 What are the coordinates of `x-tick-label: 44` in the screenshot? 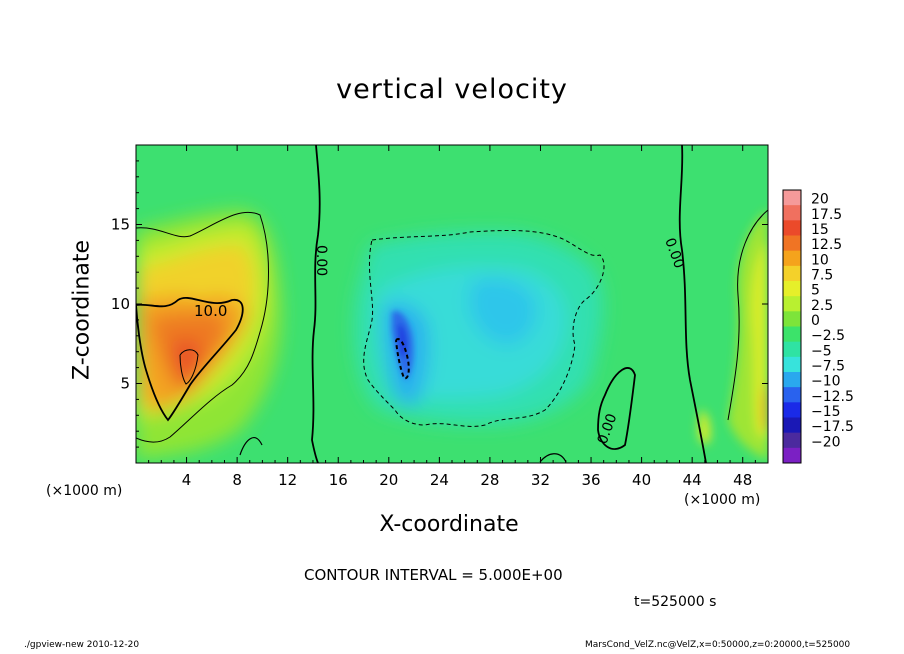 It's located at (692, 480).